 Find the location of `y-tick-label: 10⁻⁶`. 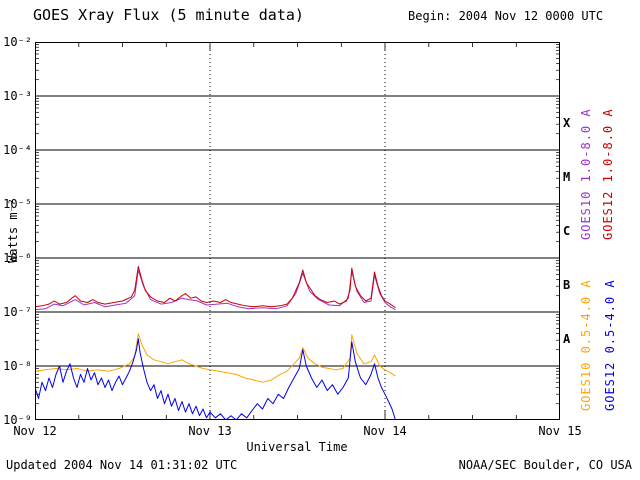

y-tick-label: 10⁻⁶ is located at coordinates (17, 258).